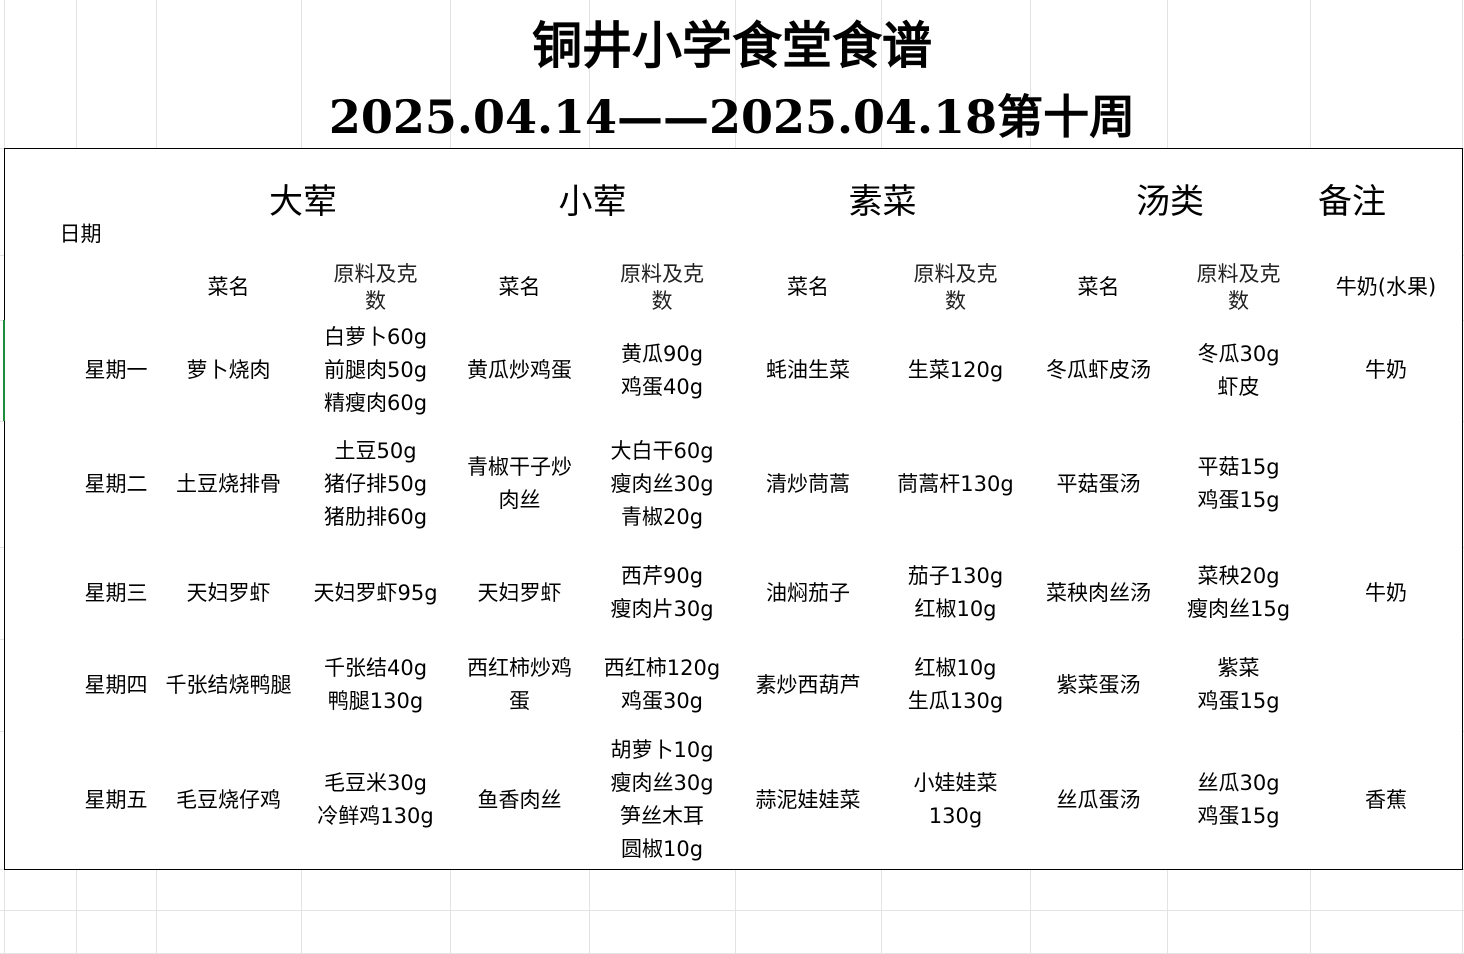 The image size is (1464, 954). I want to click on big-meat-ingredients-text: 千张结40g 鸭腿130g, so click(375, 684).